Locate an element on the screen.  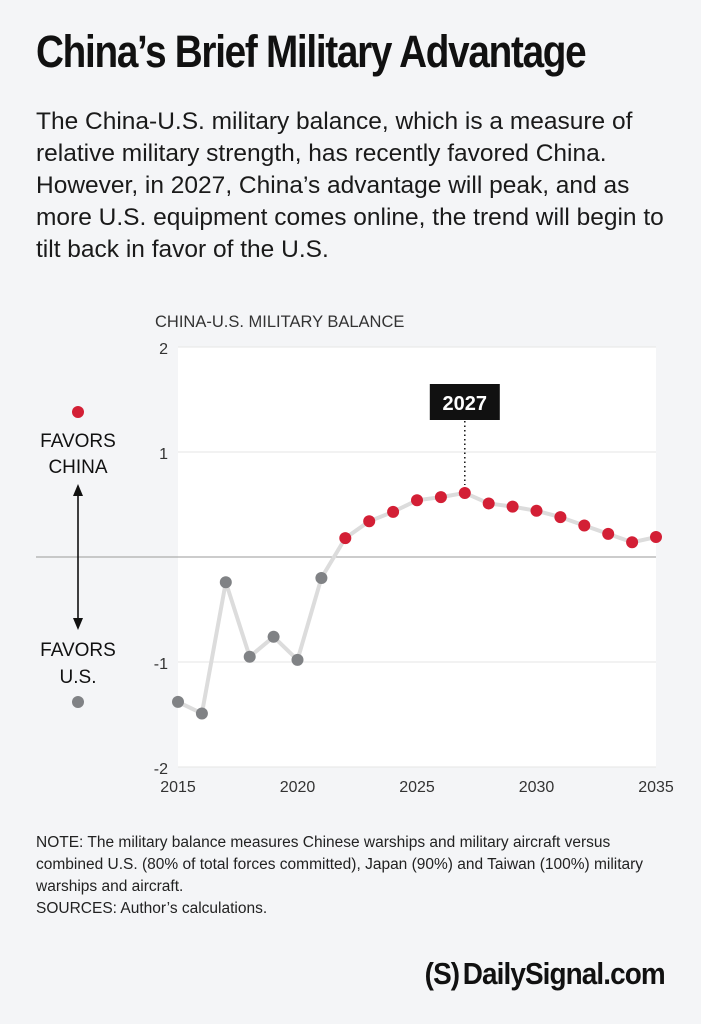
x-tick-label: 2025 is located at coordinates (417, 787).